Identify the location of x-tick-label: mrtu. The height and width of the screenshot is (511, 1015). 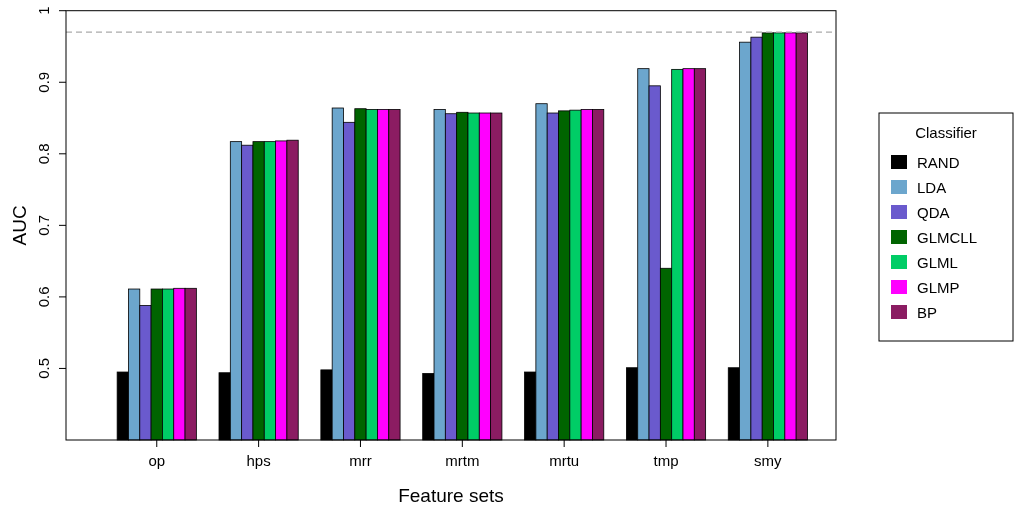
(564, 460).